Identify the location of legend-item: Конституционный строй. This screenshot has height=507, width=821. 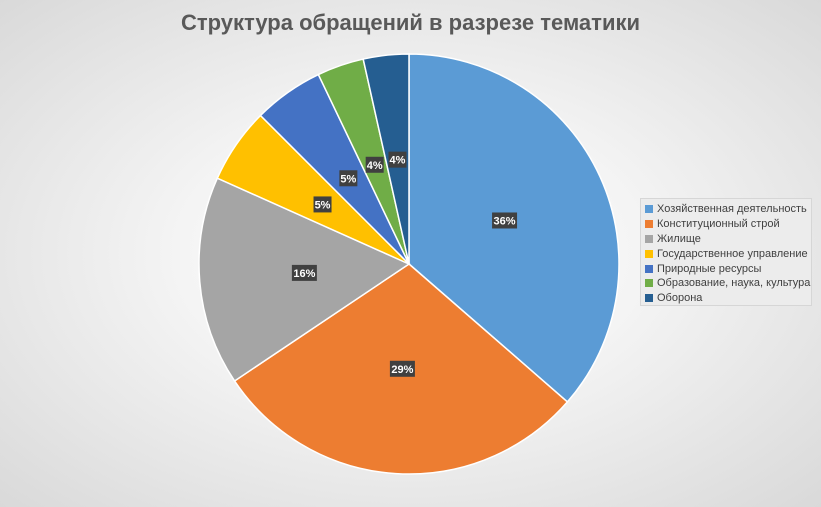
(728, 224).